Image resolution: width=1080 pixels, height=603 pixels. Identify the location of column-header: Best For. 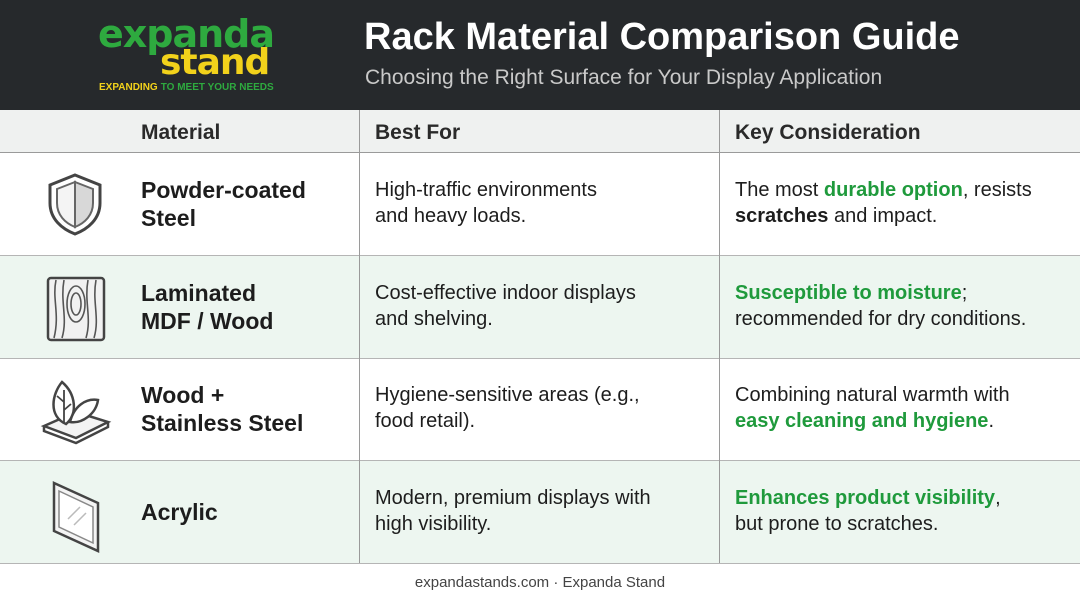
(418, 132).